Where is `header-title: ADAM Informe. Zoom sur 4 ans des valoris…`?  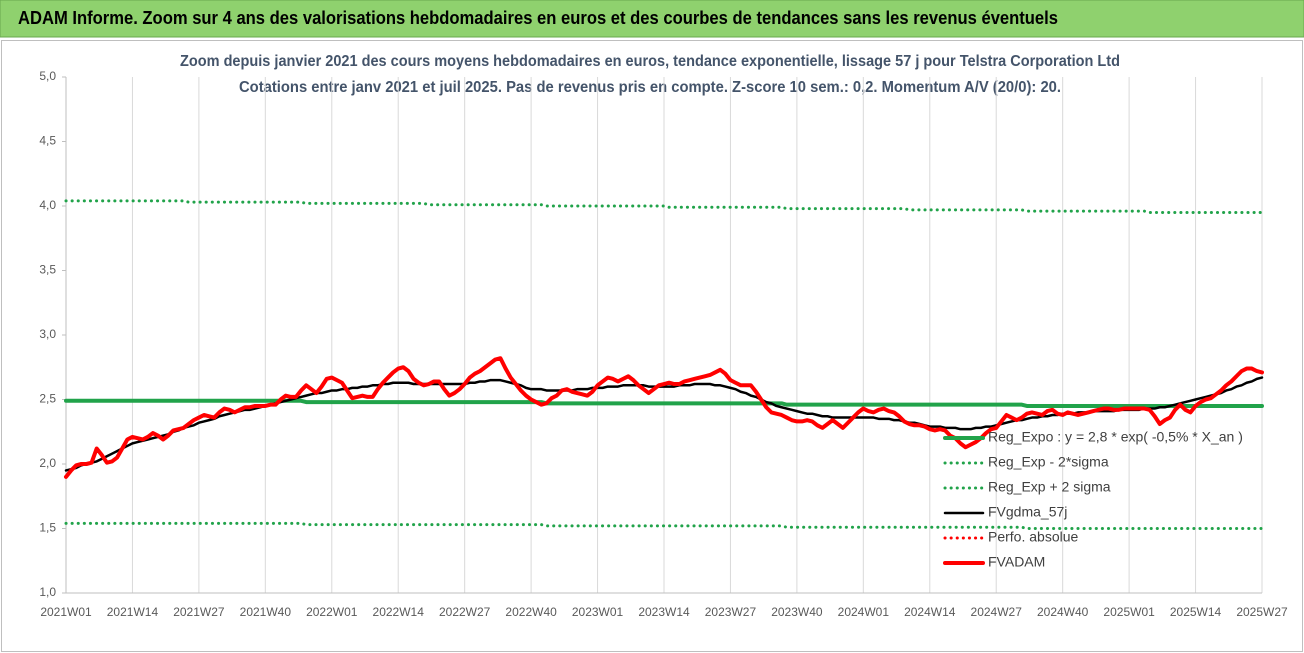
header-title: ADAM Informe. Zoom sur 4 ans des valoris… is located at coordinates (538, 18).